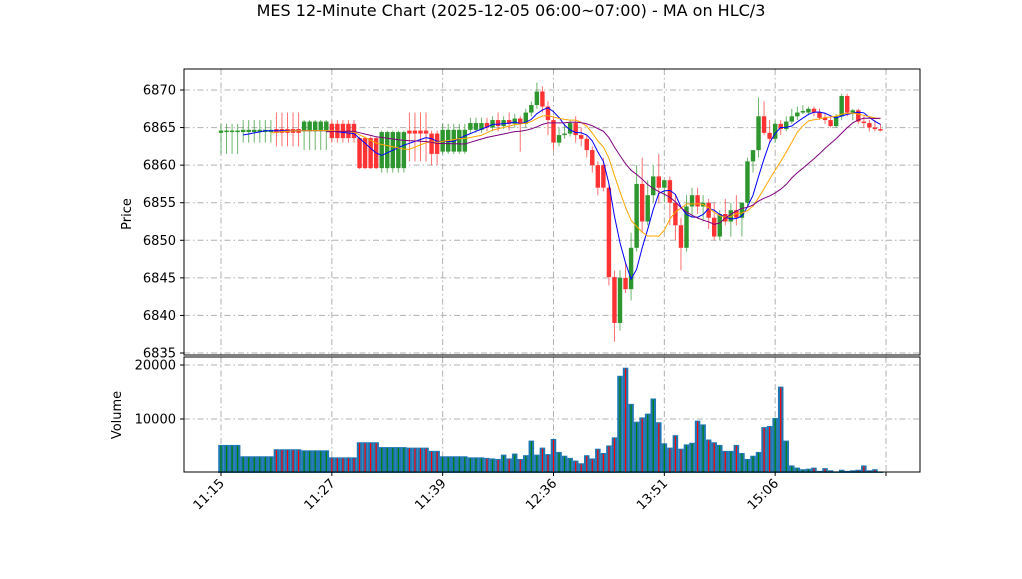 This screenshot has width=1022, height=579. I want to click on ma-mid-line, so click(575, 174).